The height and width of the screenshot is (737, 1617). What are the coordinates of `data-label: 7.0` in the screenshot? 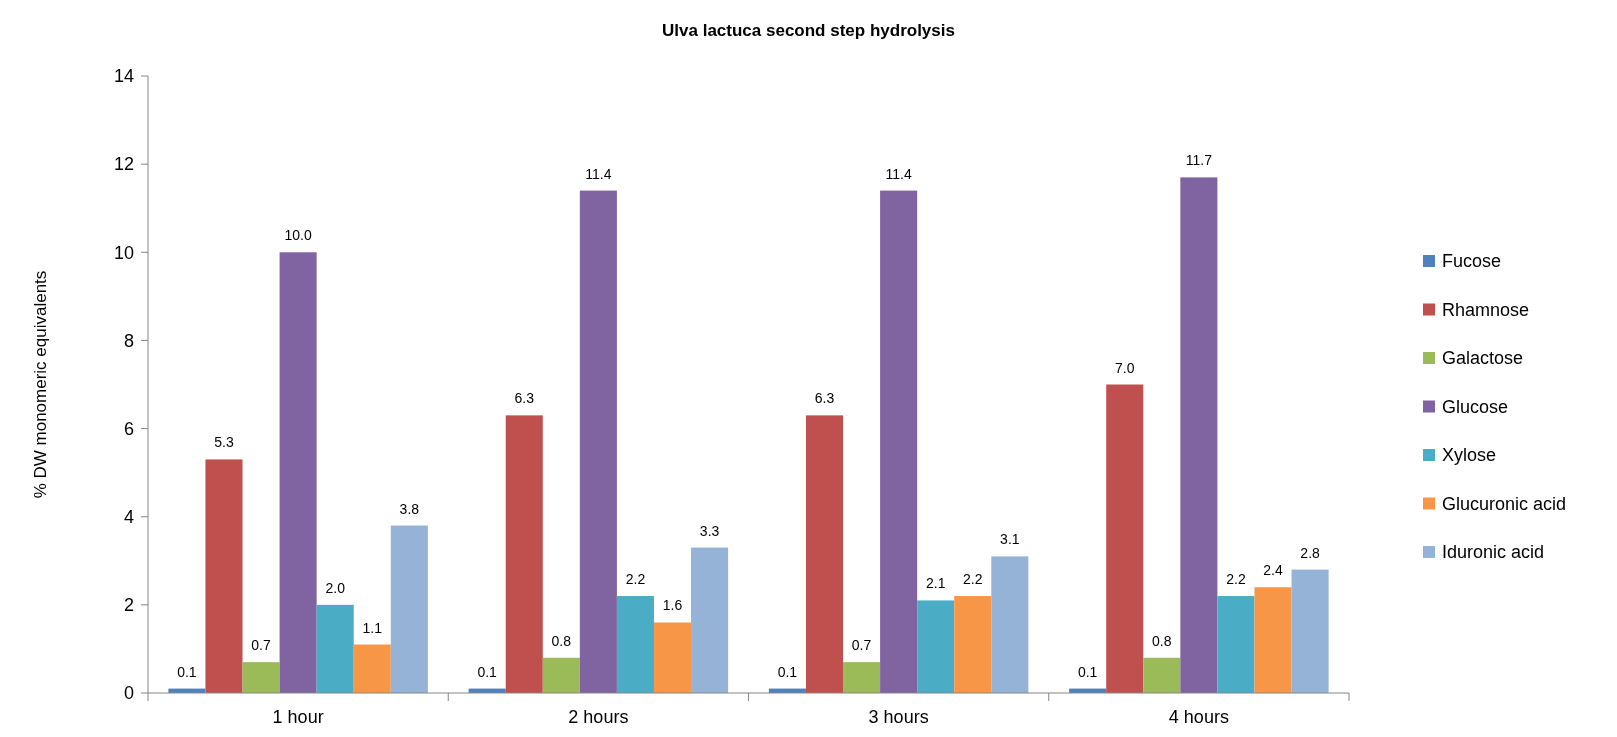 It's located at (1125, 367).